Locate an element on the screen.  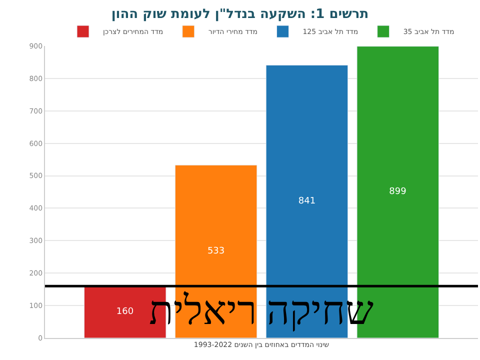
data-label: 160 is located at coordinates (125, 312).